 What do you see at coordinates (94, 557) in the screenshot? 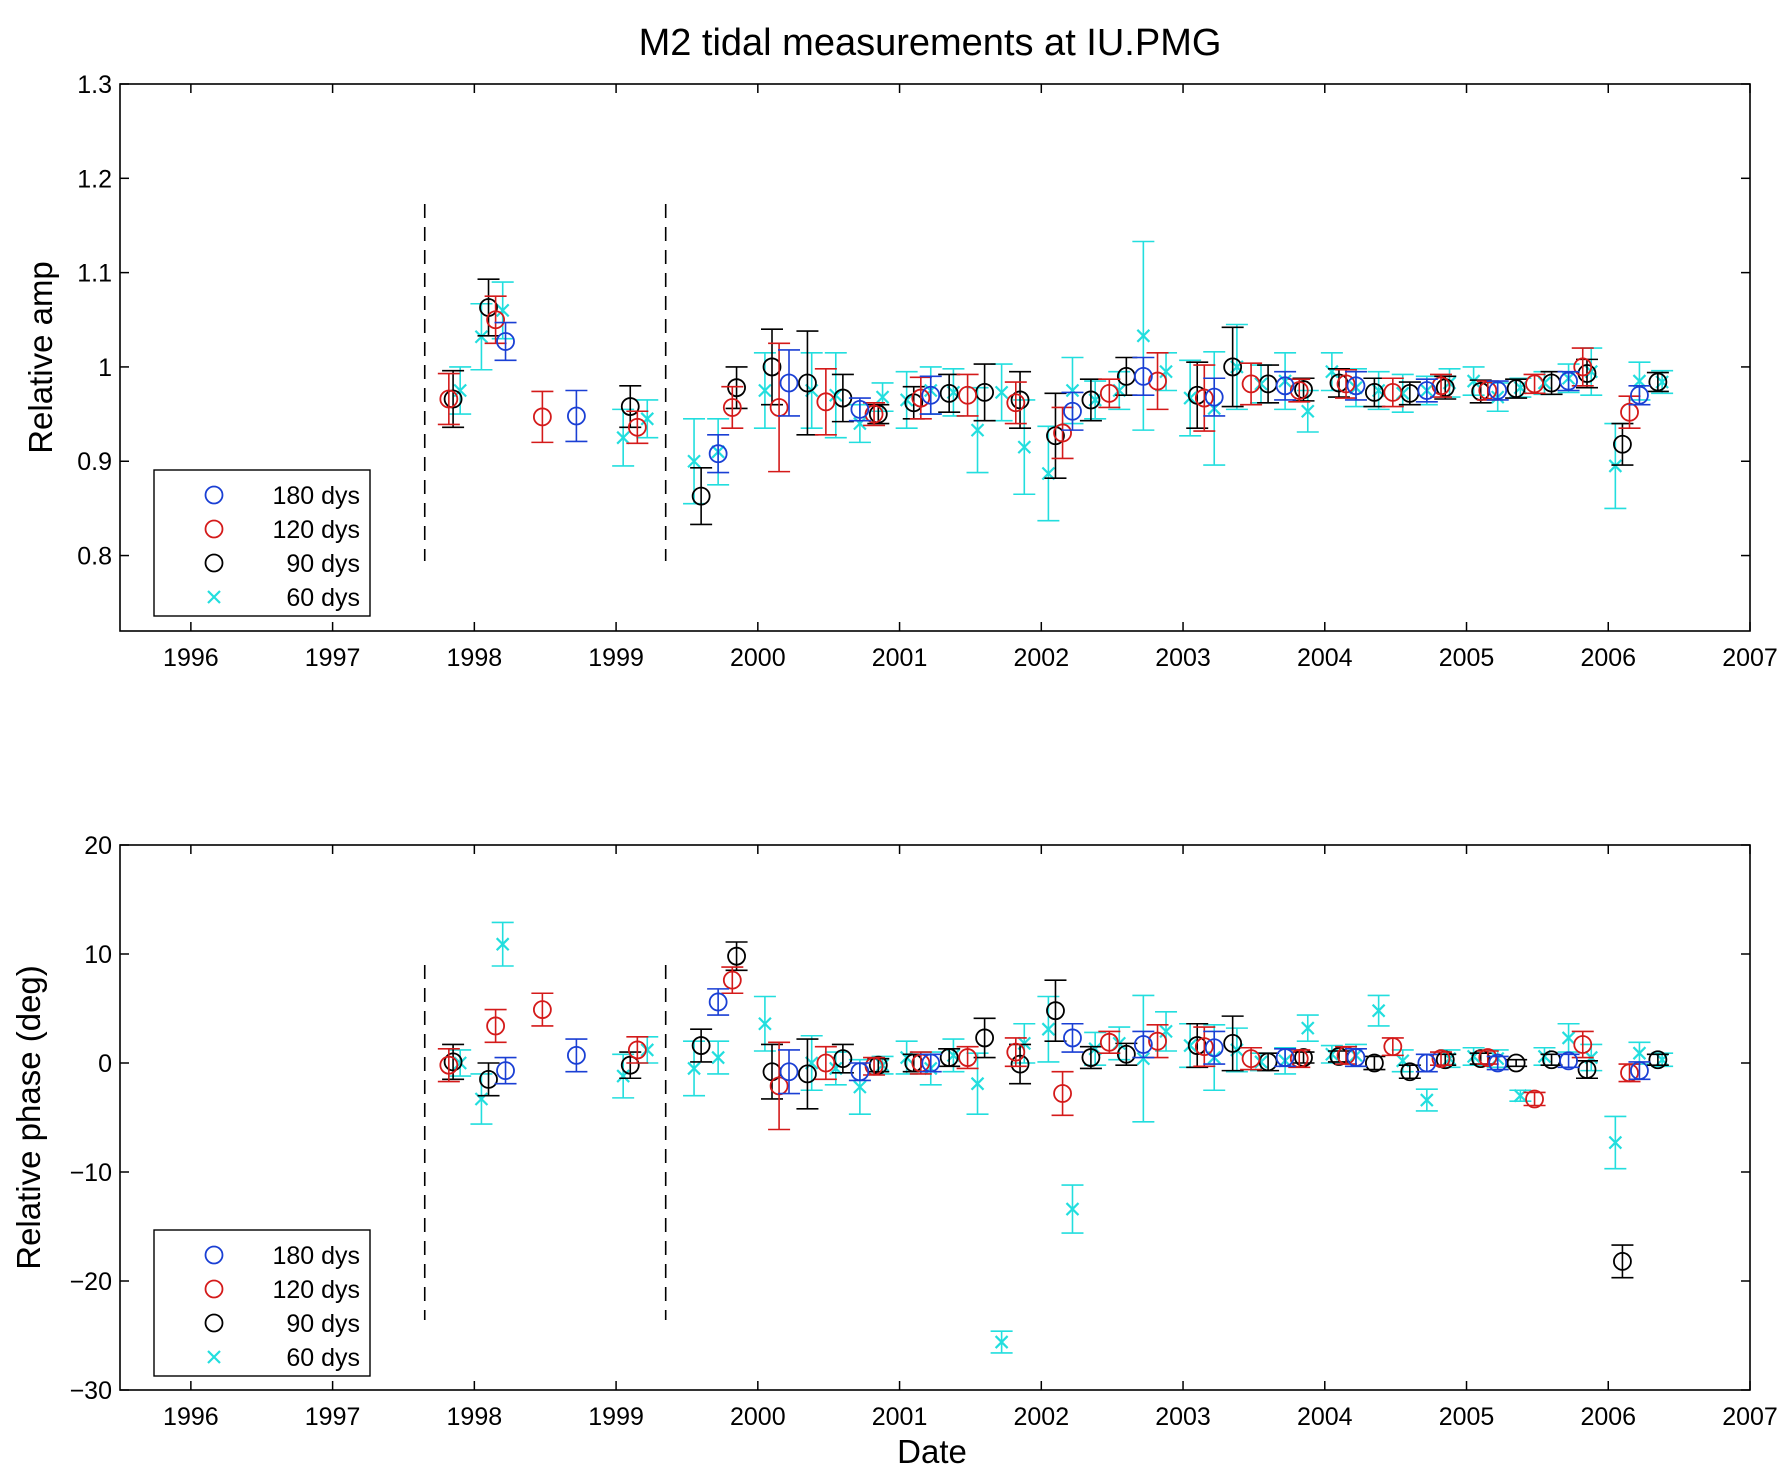
I see `y-tick-label: 0.8` at bounding box center [94, 557].